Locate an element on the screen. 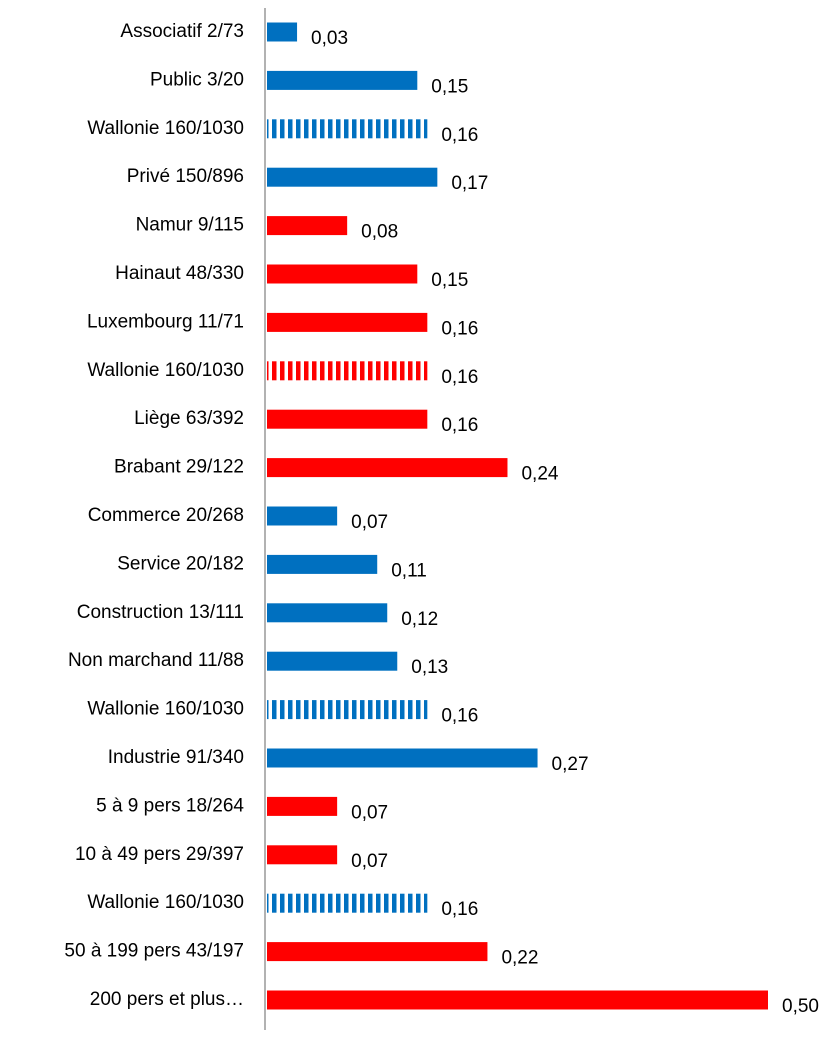  category-label: Namur 9/115 is located at coordinates (190, 225).